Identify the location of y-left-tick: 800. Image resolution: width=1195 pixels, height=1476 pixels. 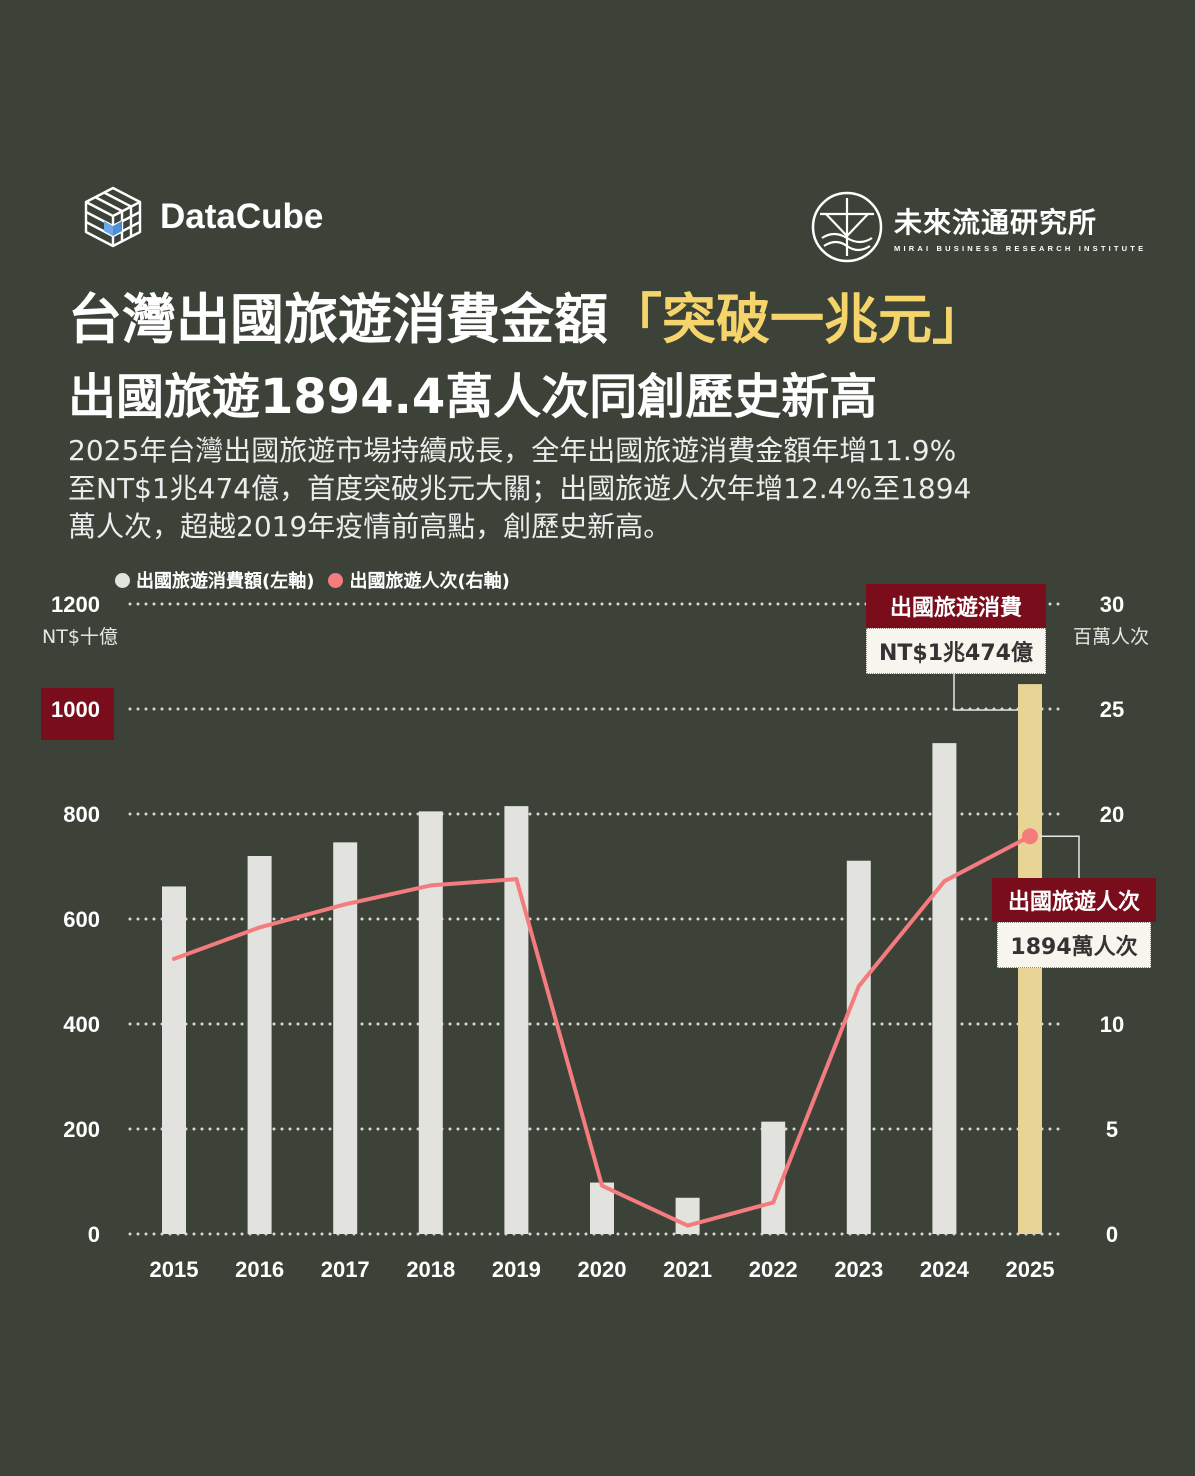
(81, 814).